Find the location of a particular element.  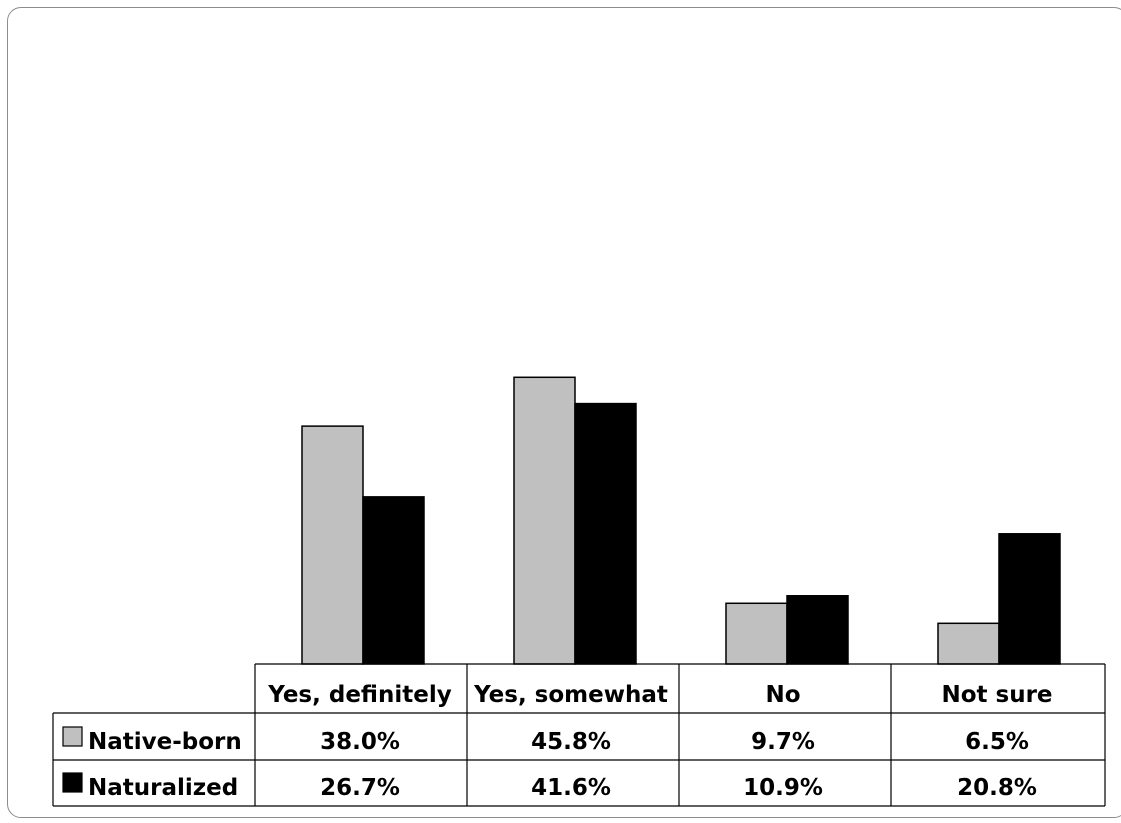

bar-naturalized-not-sure is located at coordinates (1029, 599).